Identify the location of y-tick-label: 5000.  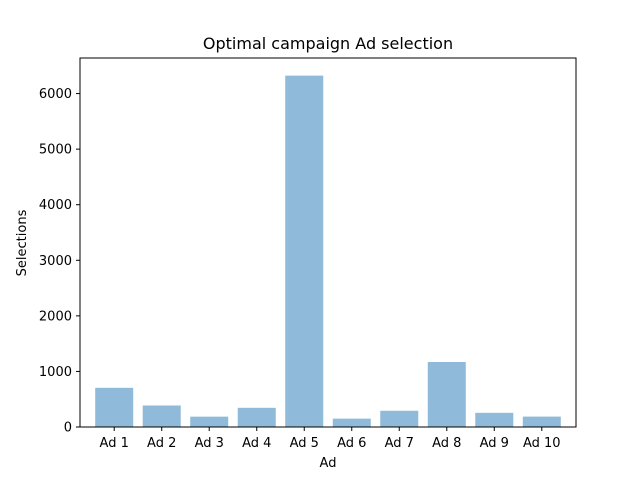
(55, 150).